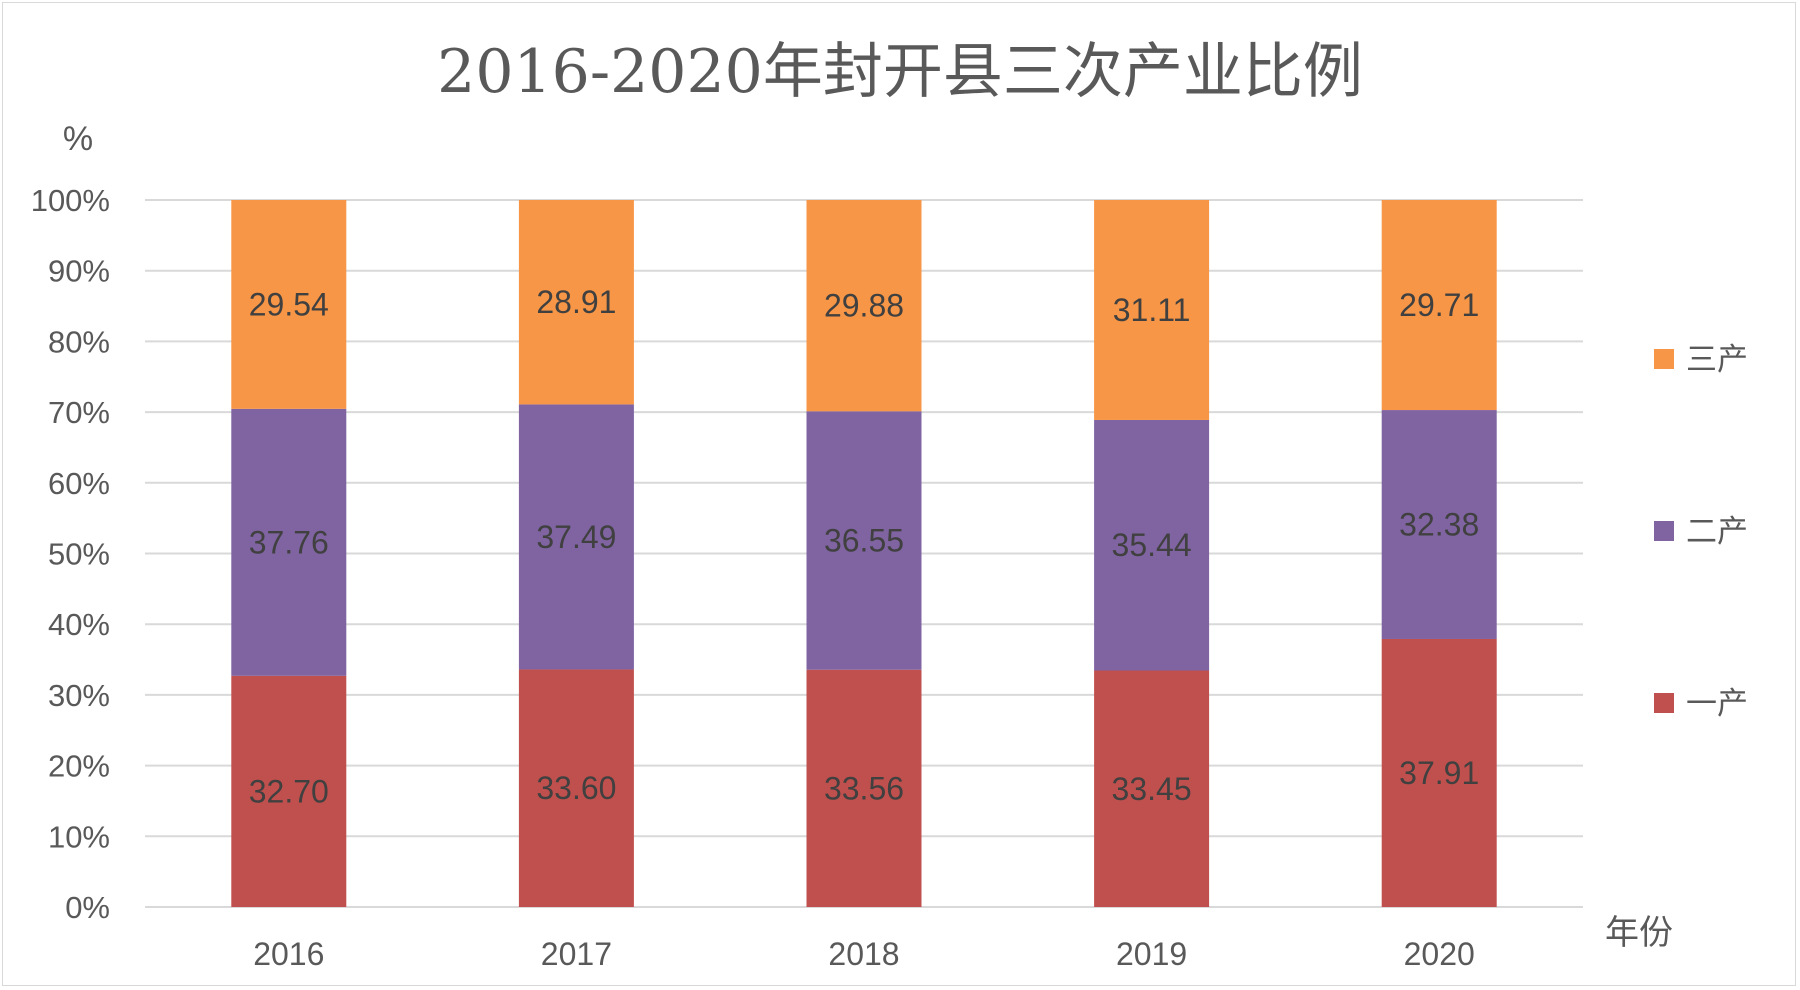 This screenshot has height=990, width=1800. I want to click on x-tick-label: 2018, so click(863, 954).